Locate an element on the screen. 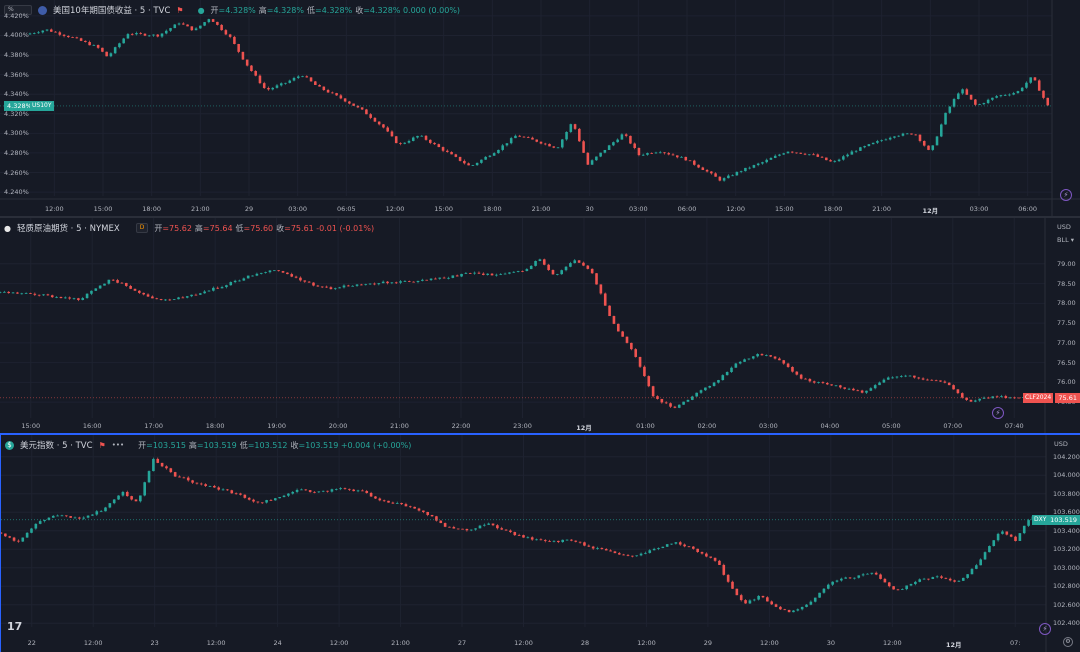  x-tick-label: 21:00 is located at coordinates (882, 209).